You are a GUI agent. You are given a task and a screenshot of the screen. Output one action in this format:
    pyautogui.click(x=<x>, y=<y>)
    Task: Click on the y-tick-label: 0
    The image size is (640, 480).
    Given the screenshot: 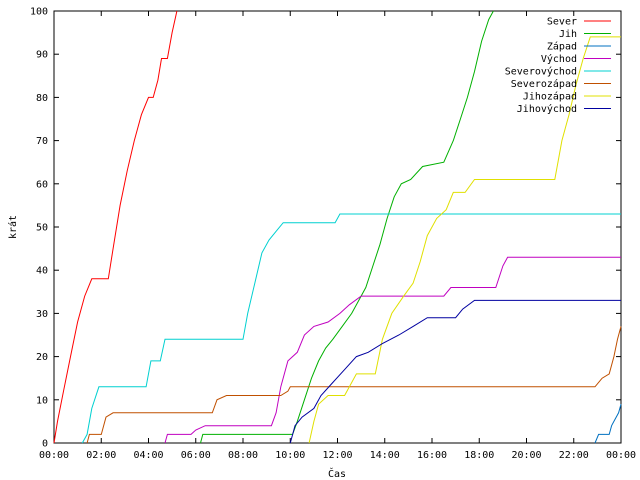 What is the action you would take?
    pyautogui.click(x=45, y=444)
    